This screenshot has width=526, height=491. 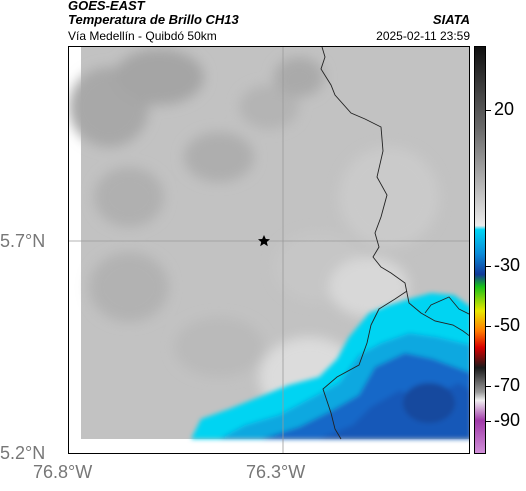 I want to click on colorbar-label-minus-50: -50, so click(x=507, y=325).